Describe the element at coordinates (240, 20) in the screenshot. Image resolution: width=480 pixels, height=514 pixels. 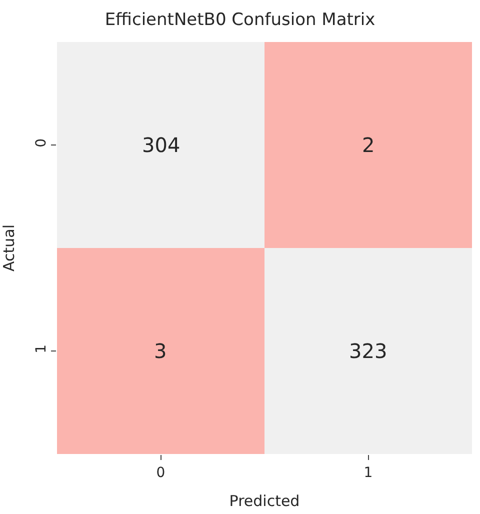
I see `chart-title: EfficientNetB0 Confusion Matrix` at that location.